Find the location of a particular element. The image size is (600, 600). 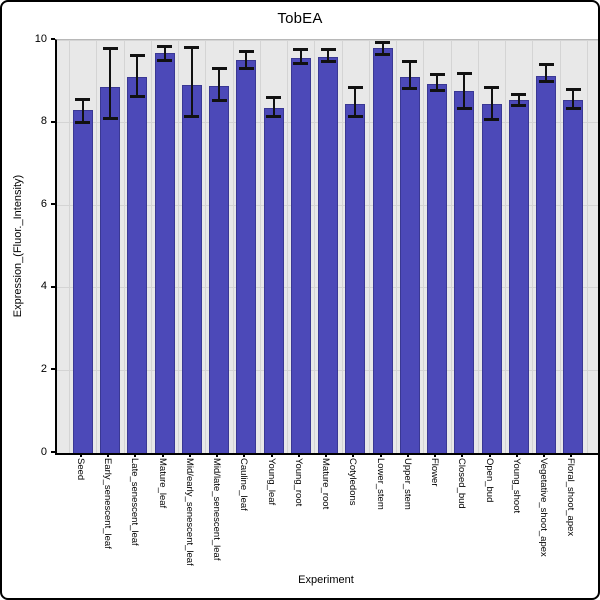

error-bar-cap-top-Cotyledons is located at coordinates (355, 87).